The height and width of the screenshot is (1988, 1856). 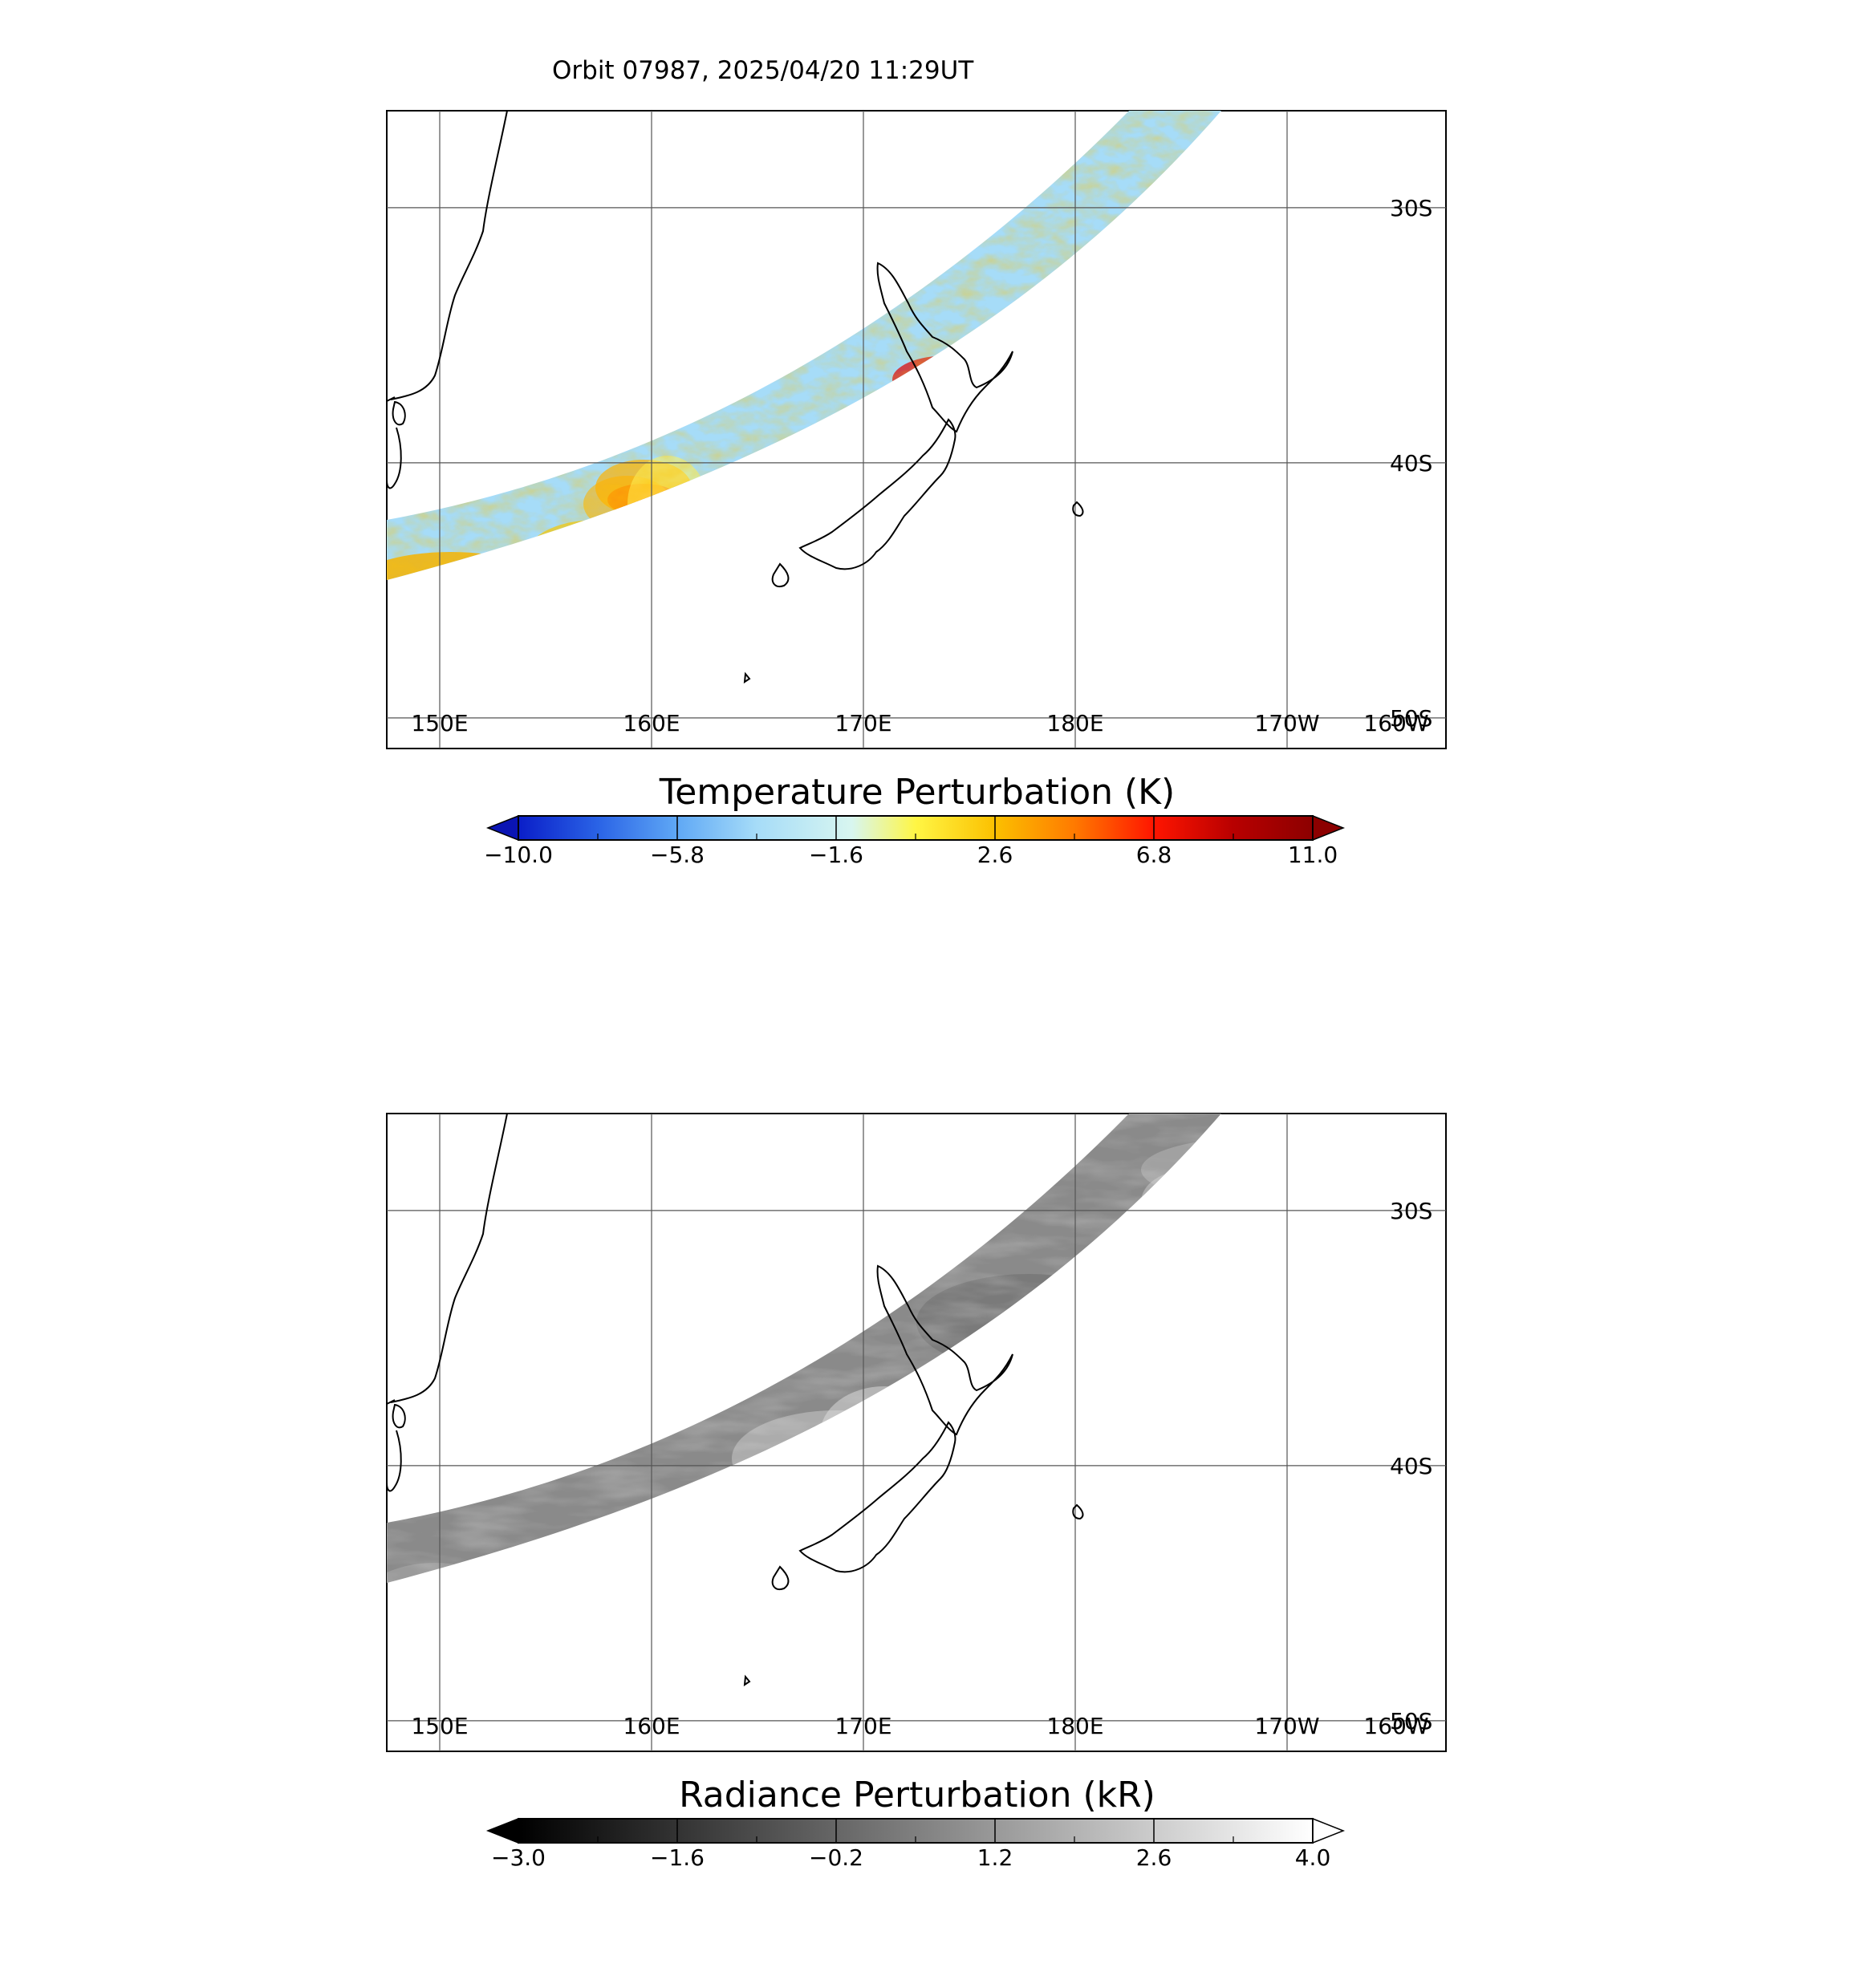 What do you see at coordinates (911, 842) in the screenshot?
I see `temperature-colorbar-ticks: −10.0 −5.8 −1.6 2.6 6.8 11.0` at bounding box center [911, 842].